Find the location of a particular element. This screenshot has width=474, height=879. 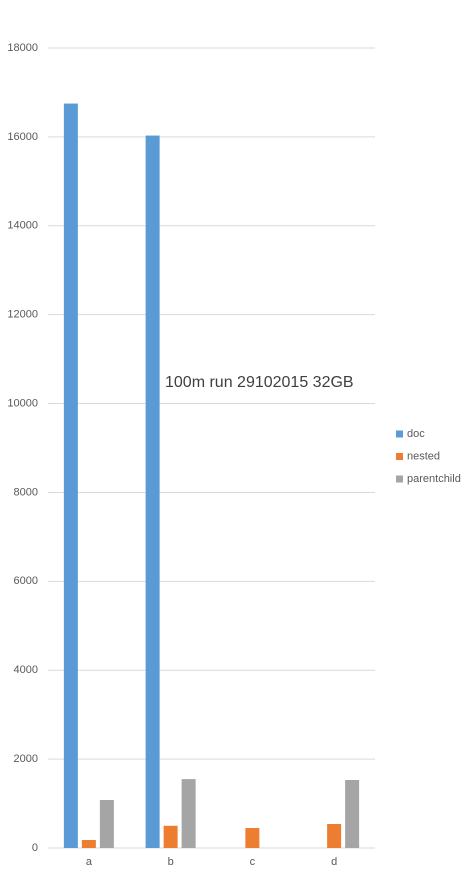

y-tick-label: 10000 is located at coordinates (22, 403).